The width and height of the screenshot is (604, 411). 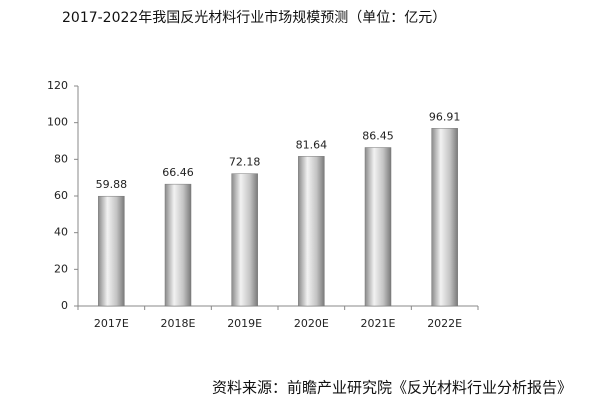 What do you see at coordinates (61, 232) in the screenshot?
I see `y-tick-label: 40` at bounding box center [61, 232].